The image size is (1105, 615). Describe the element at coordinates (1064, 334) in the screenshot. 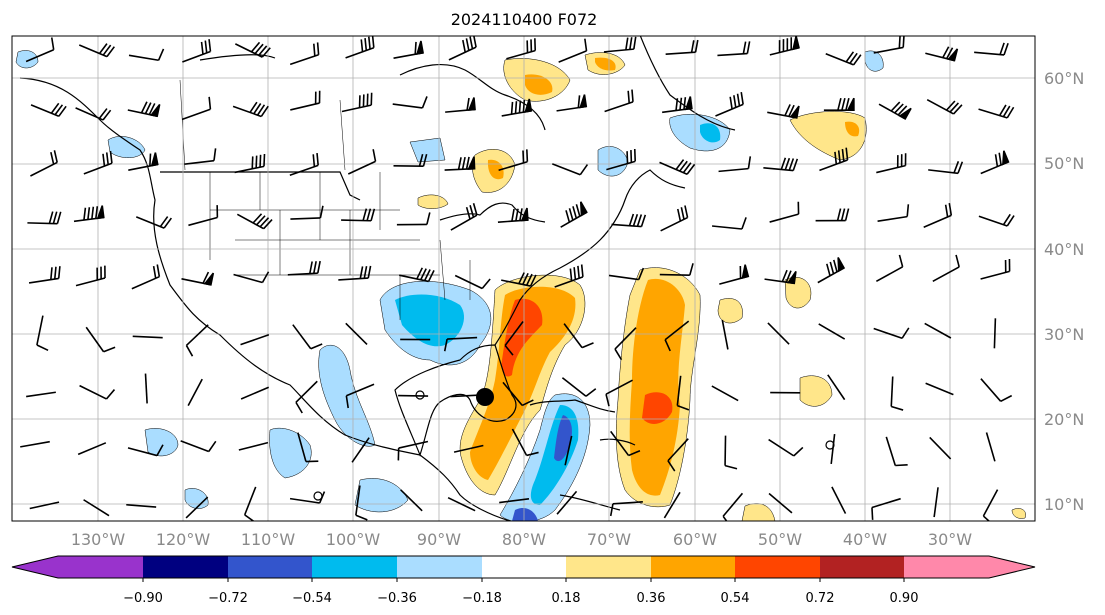

I see `lat-label: 30°N` at that location.